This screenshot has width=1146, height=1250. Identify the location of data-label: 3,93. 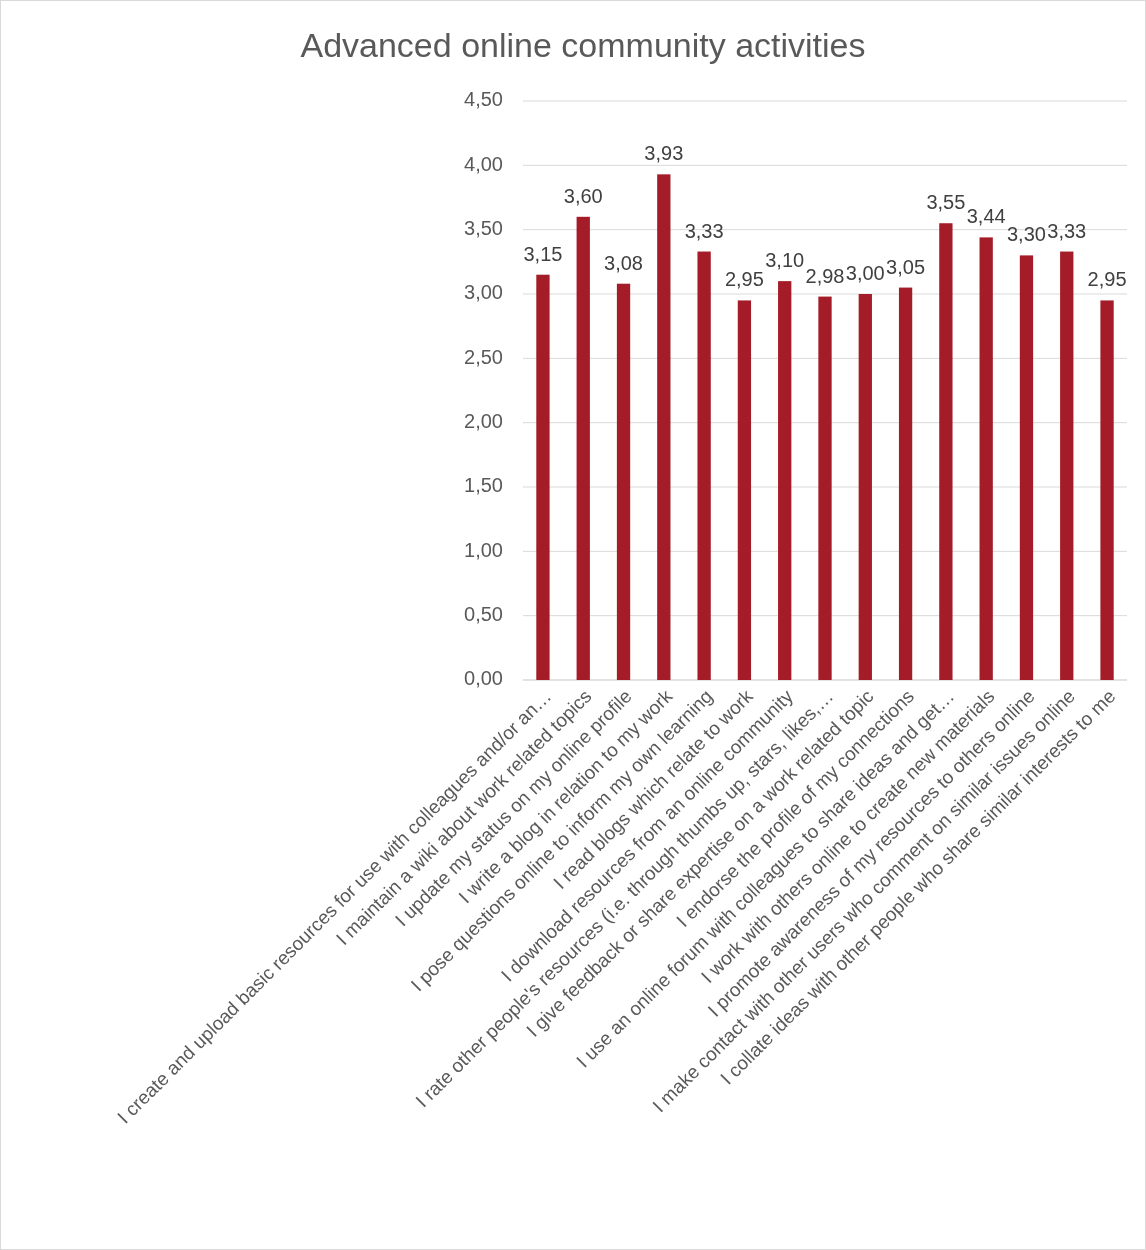
(664, 153).